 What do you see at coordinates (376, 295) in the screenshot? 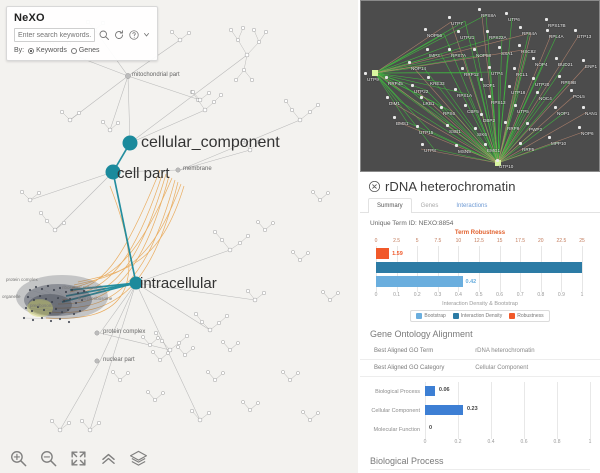
I see `axis-tick-bottom: 0` at bounding box center [376, 295].